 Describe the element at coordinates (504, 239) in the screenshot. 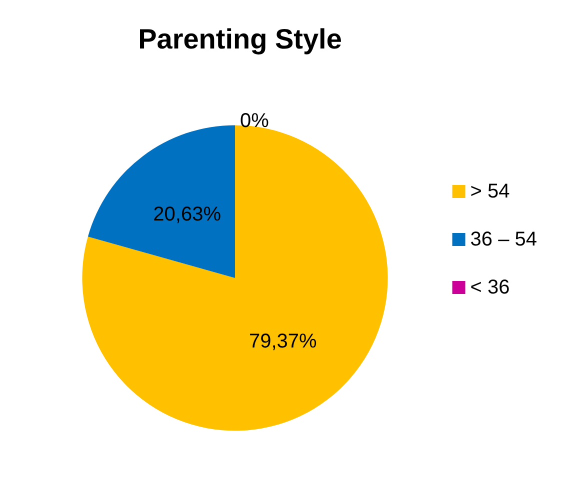

I see `legend-label: 36 – 54` at that location.